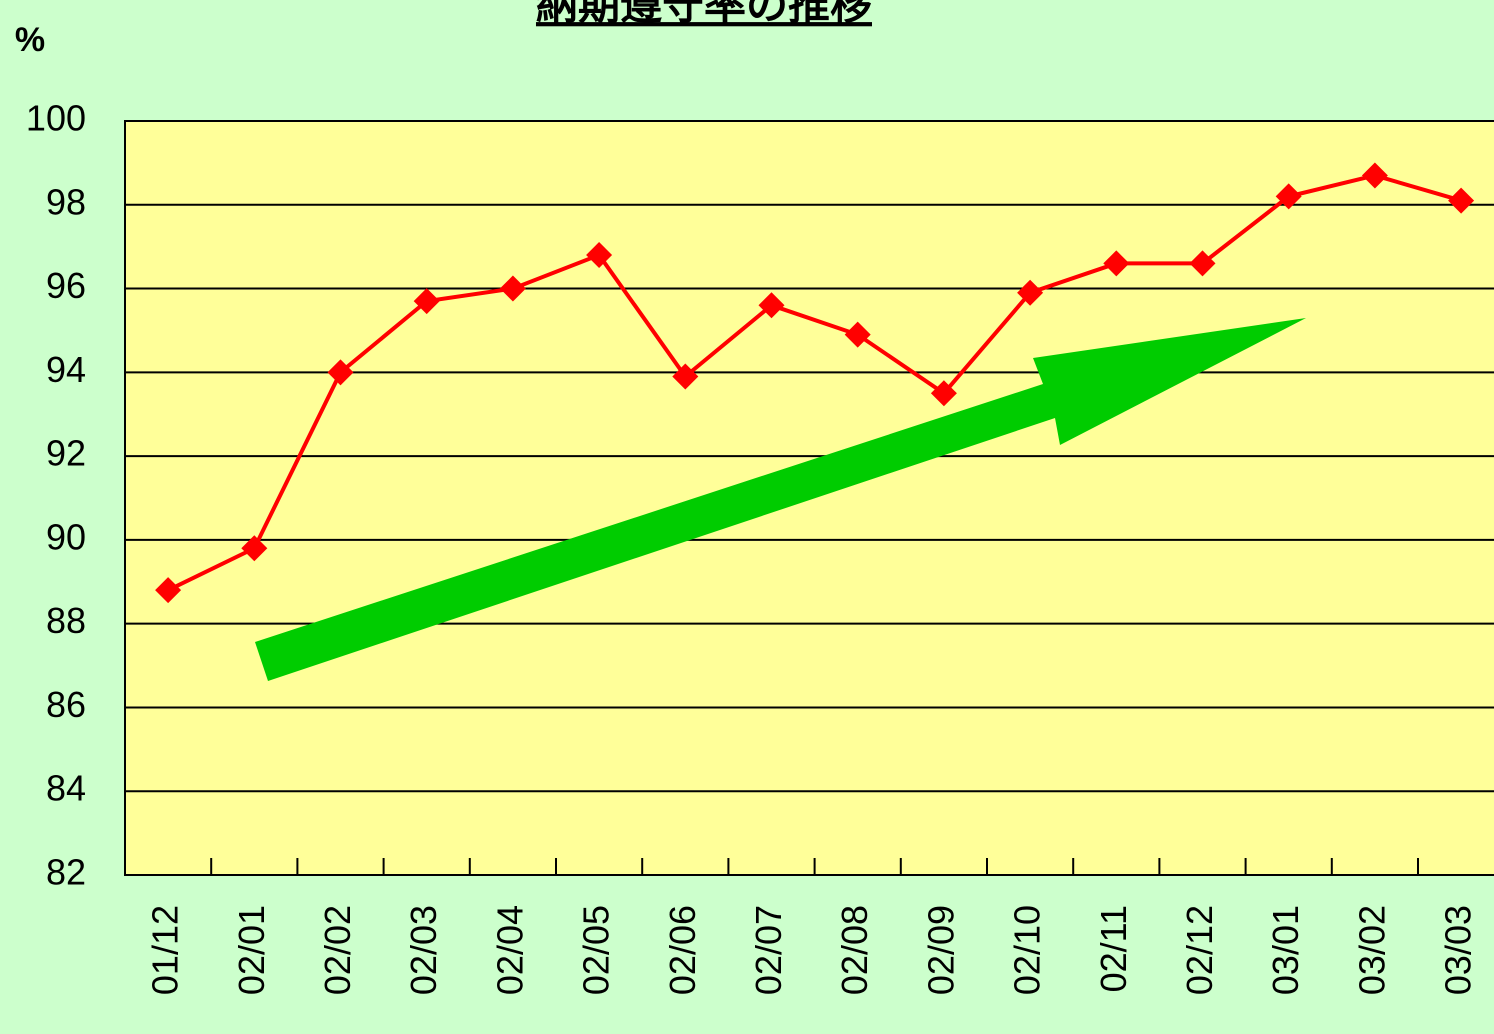 The height and width of the screenshot is (1034, 1494). I want to click on x-tick-label: 02/12, so click(1199, 950).